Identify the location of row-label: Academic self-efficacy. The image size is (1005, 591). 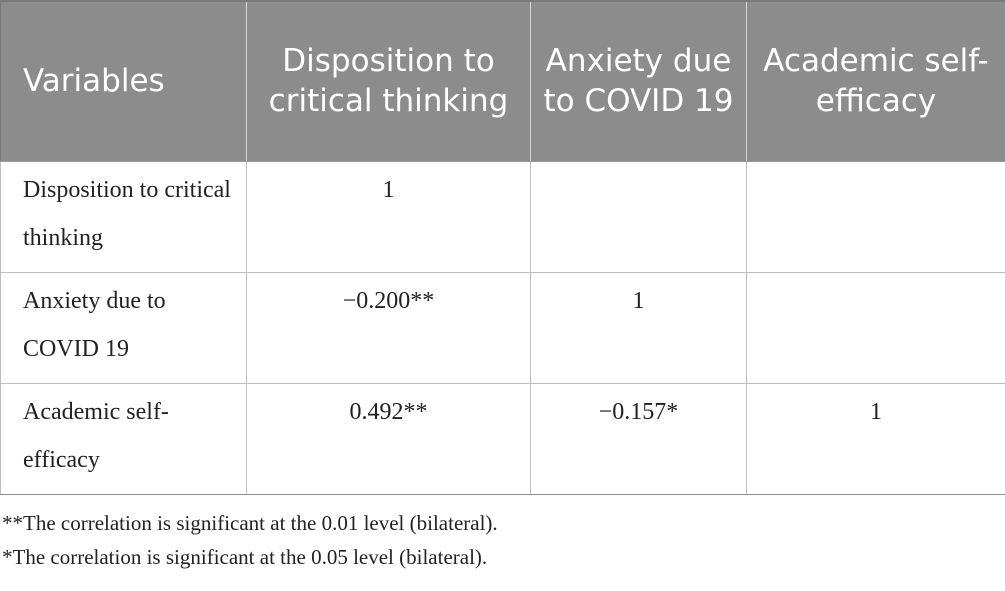
(123, 439).